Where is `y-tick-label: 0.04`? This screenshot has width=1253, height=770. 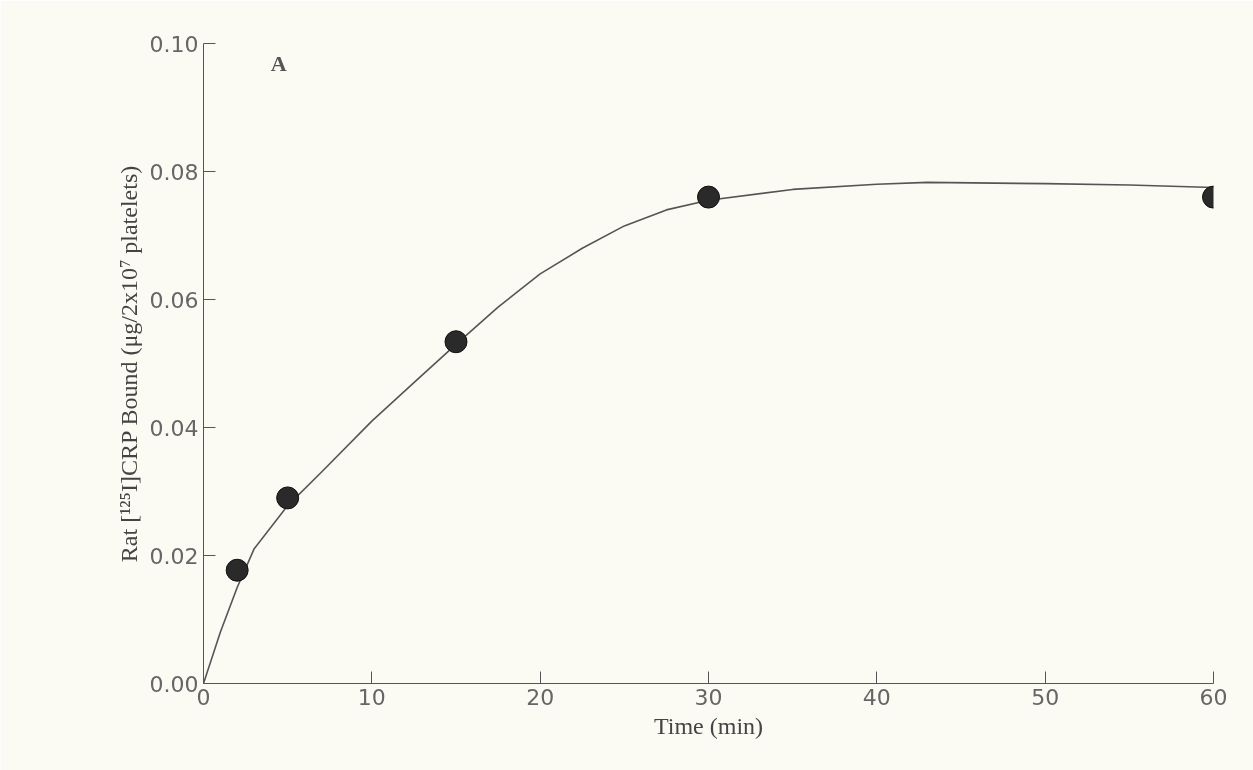
y-tick-label: 0.04 is located at coordinates (174, 428).